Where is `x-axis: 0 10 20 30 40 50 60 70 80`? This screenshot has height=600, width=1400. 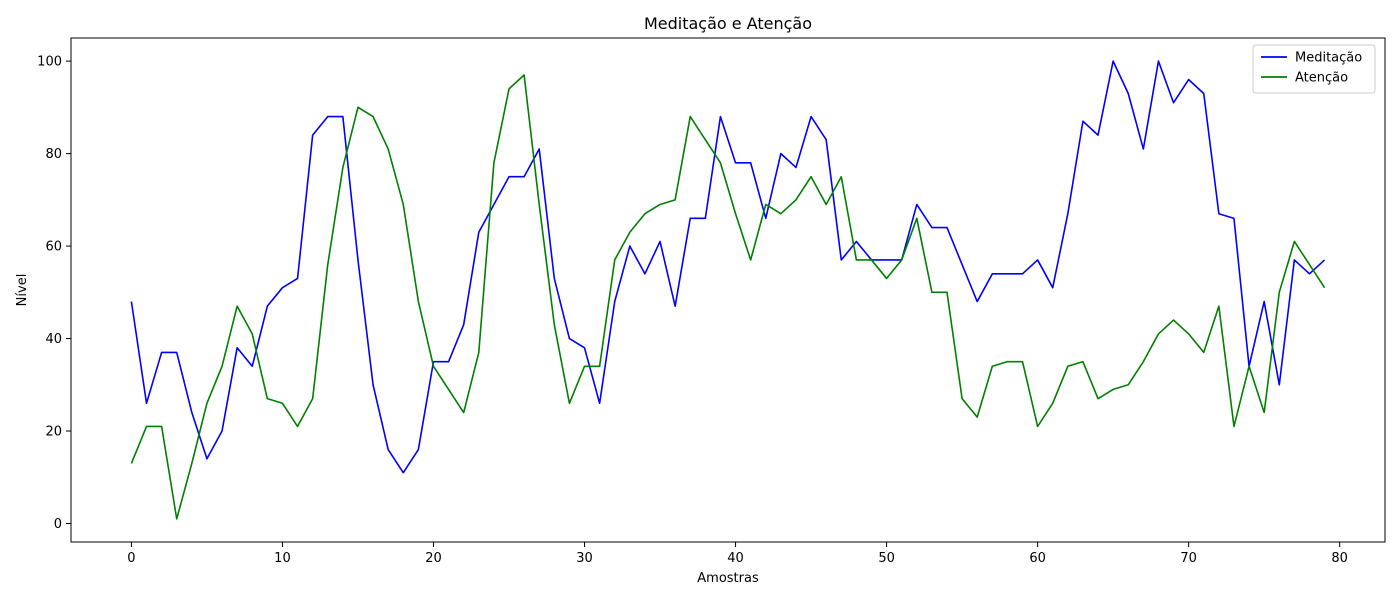 x-axis: 0 10 20 30 40 50 60 70 80 is located at coordinates (737, 554).